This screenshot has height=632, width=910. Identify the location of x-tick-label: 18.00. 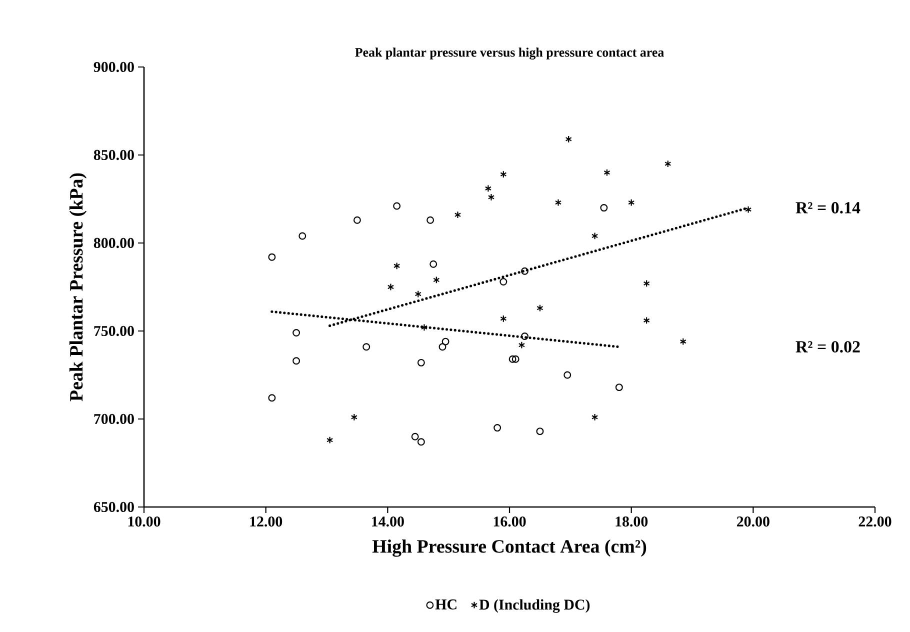
(632, 521).